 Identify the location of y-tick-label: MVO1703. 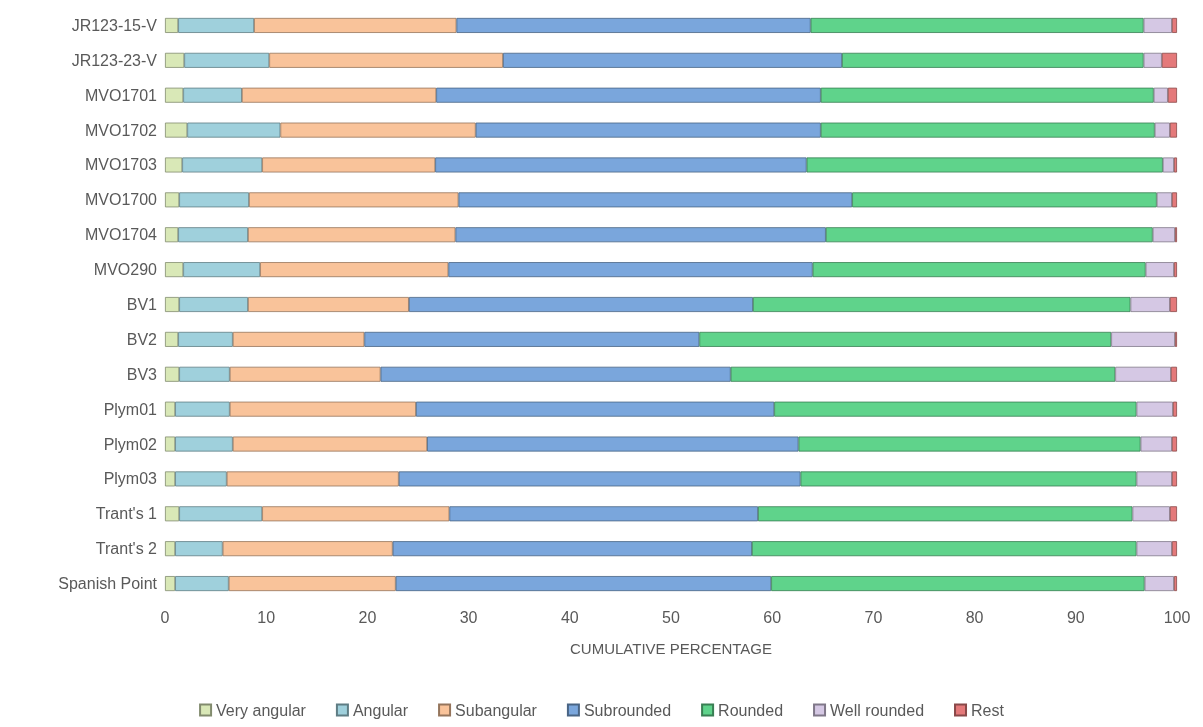
(121, 165).